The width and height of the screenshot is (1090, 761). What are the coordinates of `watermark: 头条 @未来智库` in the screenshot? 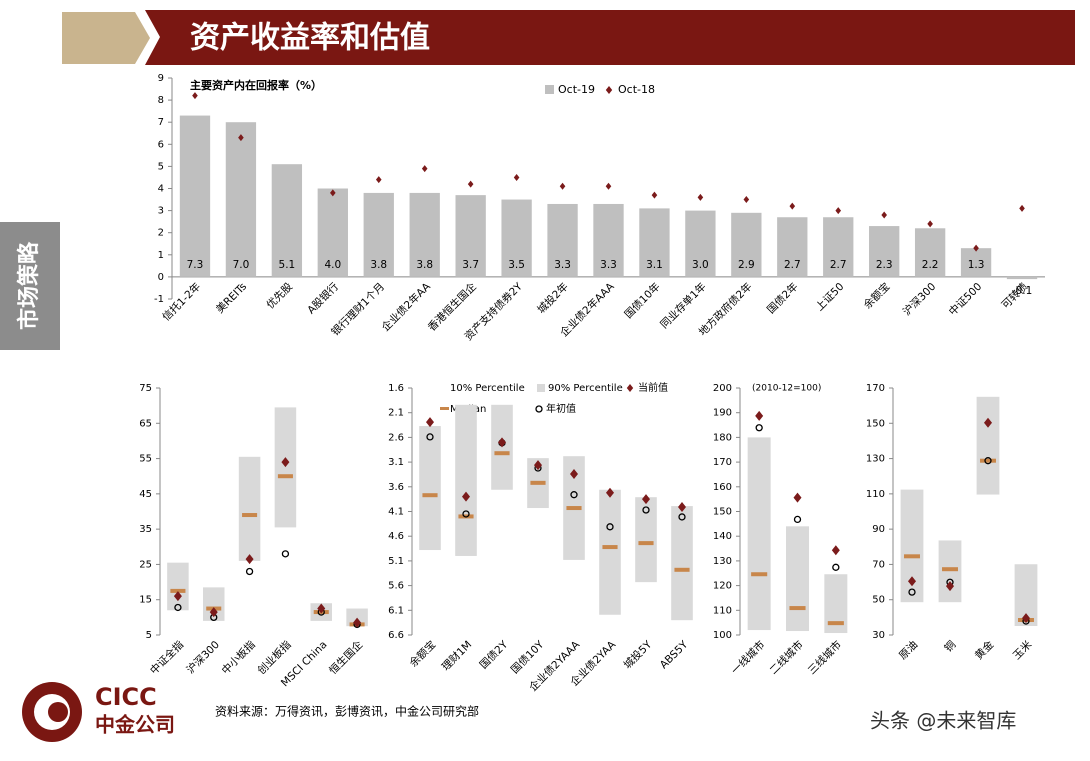 It's located at (943, 721).